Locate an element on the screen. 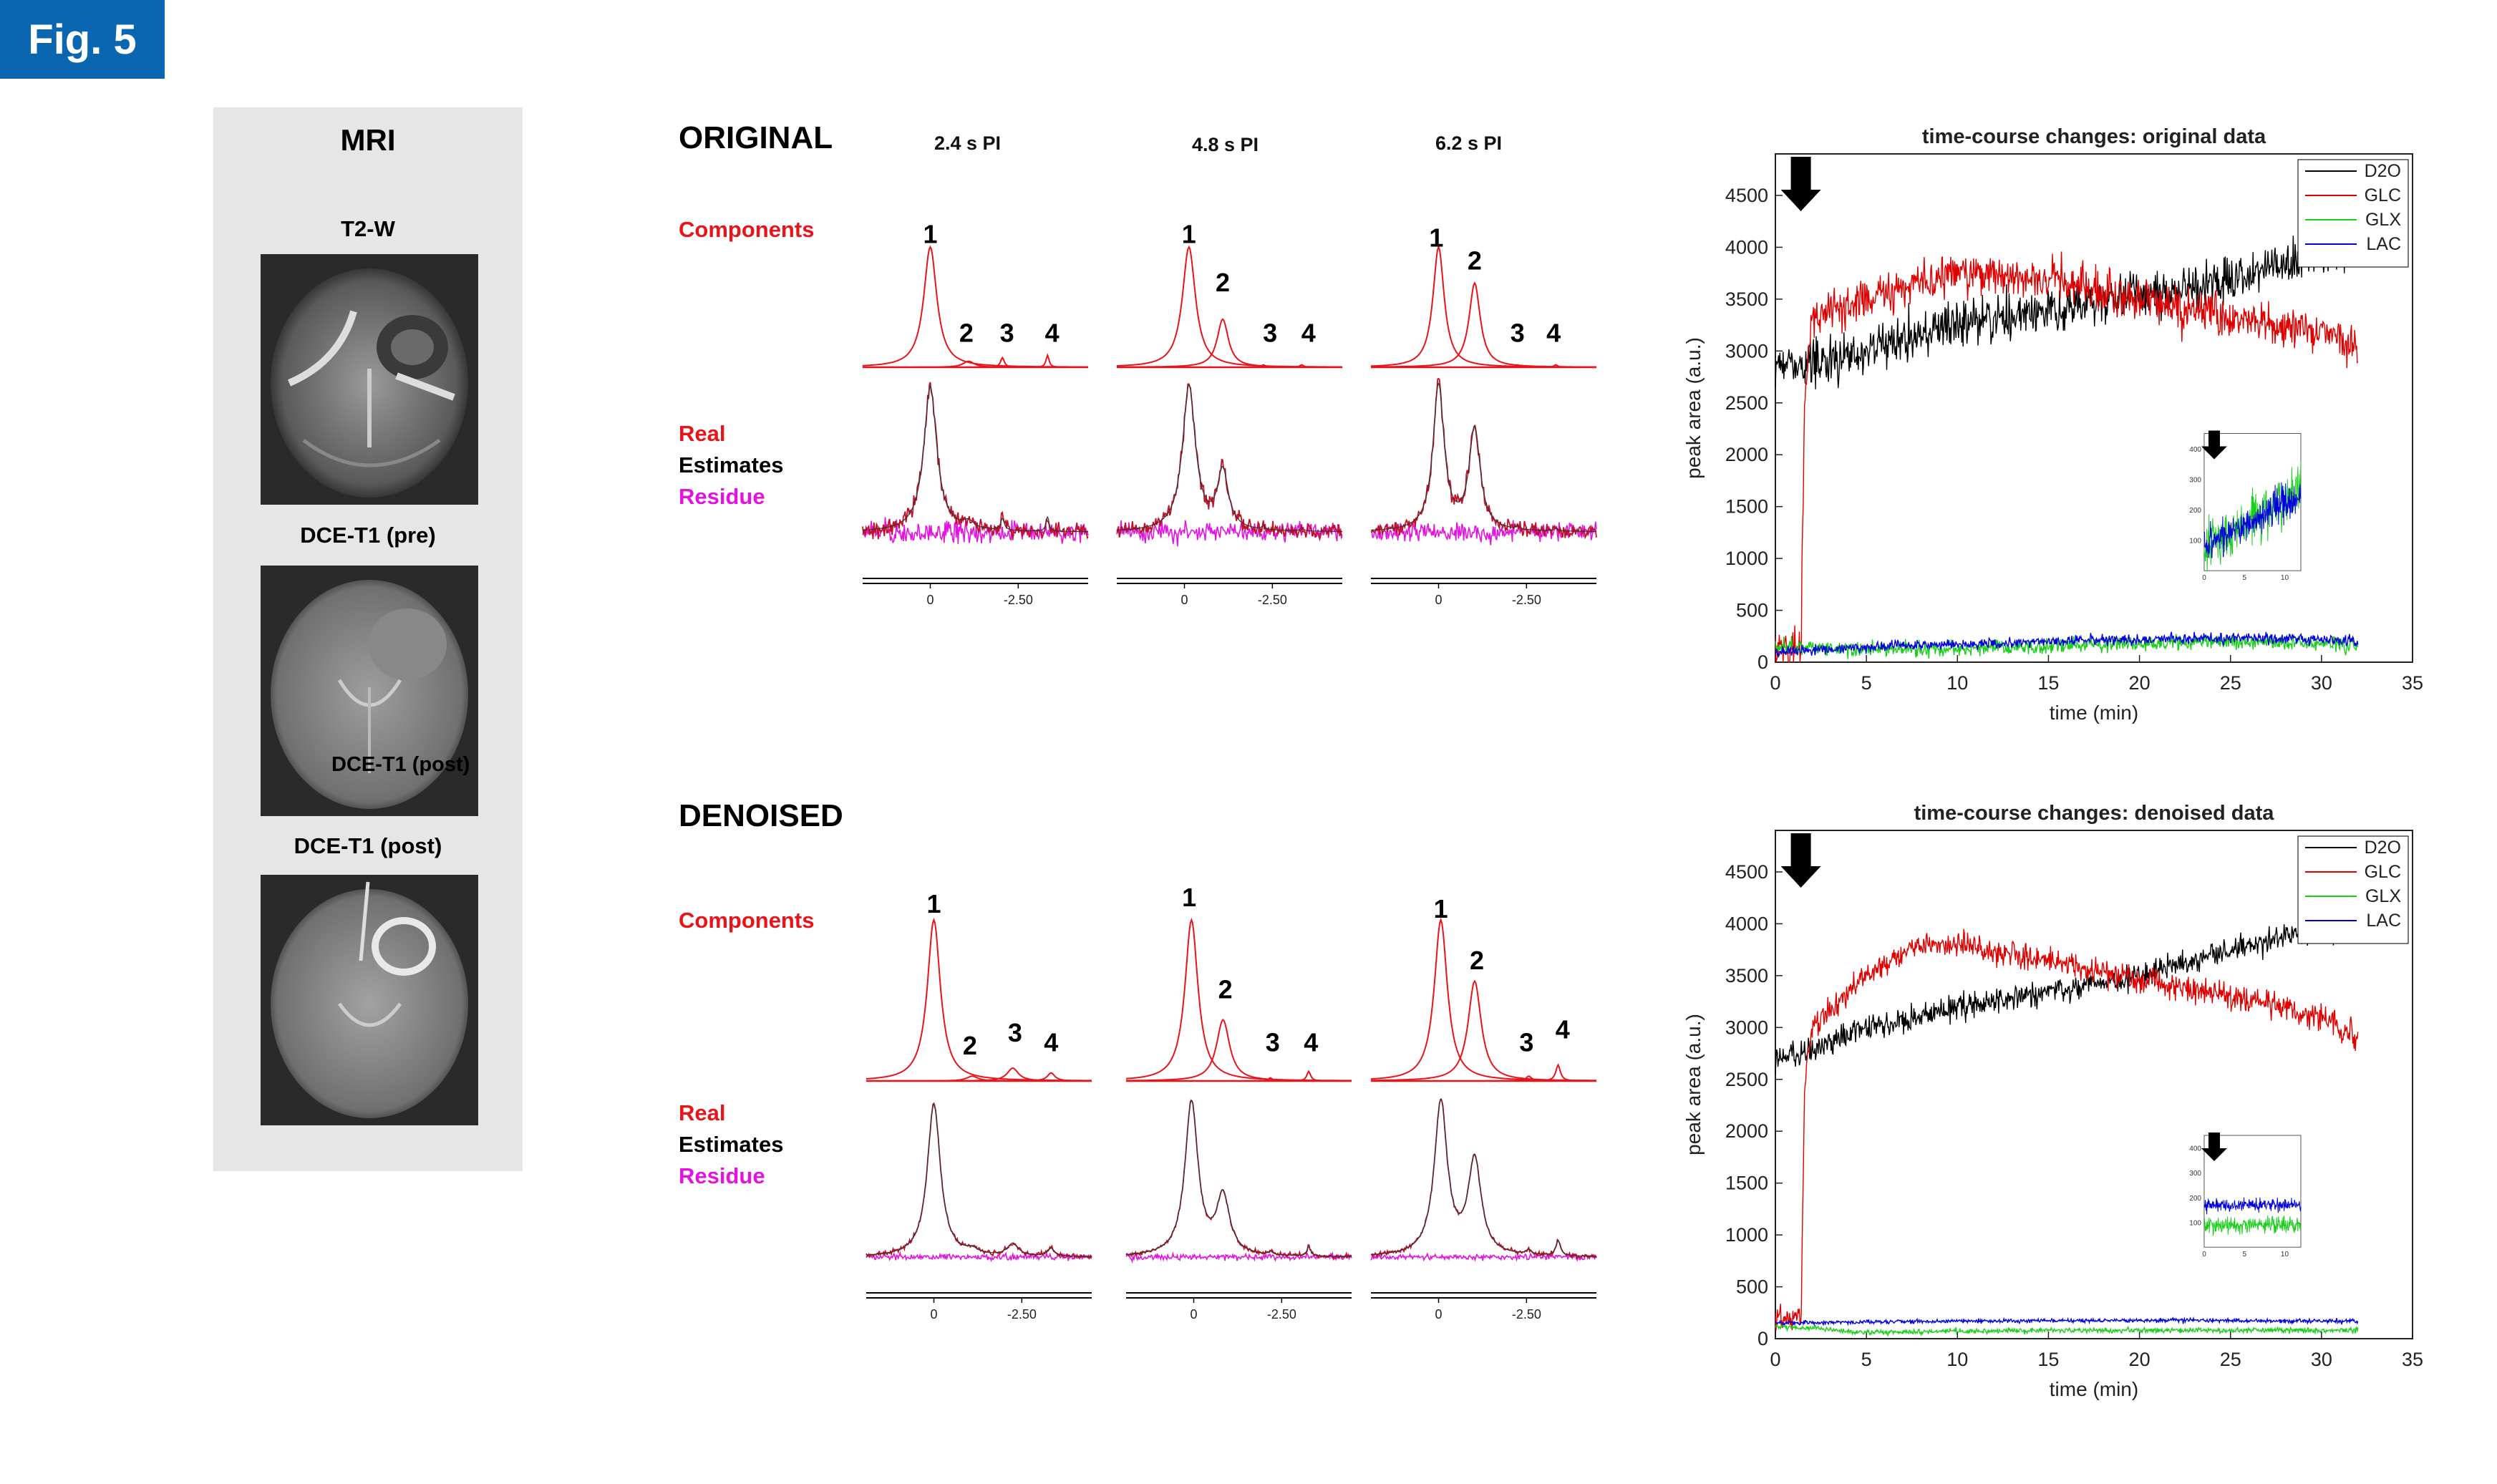 The width and height of the screenshot is (2497, 1484). legend-entry-lac: LAC is located at coordinates (2383, 244).